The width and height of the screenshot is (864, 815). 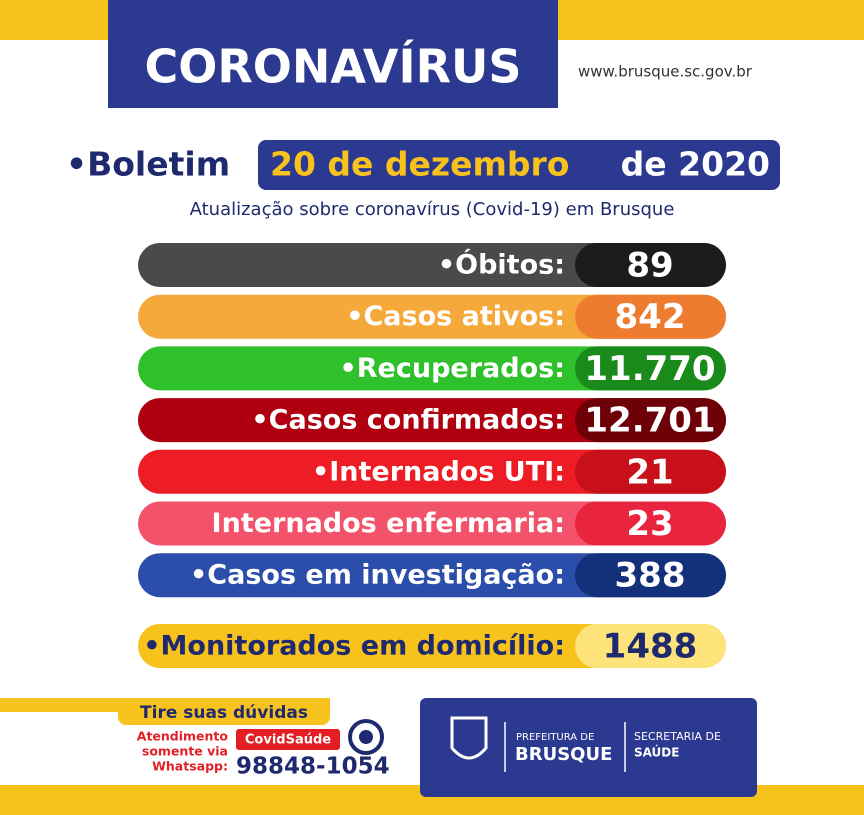 I want to click on logo-line4: SAÚDE, so click(x=656, y=752).